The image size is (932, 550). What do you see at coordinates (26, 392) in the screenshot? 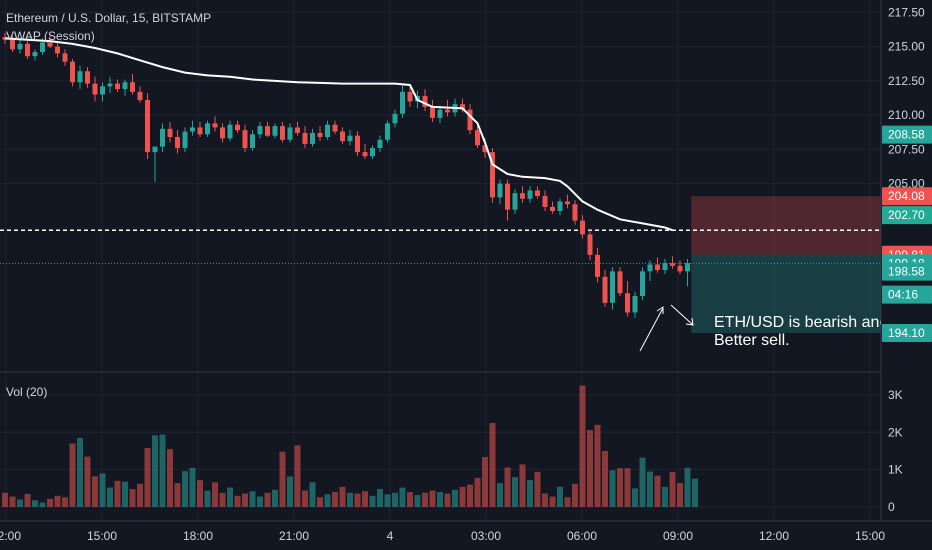
I see `volume-legend: Vol (20)` at bounding box center [26, 392].